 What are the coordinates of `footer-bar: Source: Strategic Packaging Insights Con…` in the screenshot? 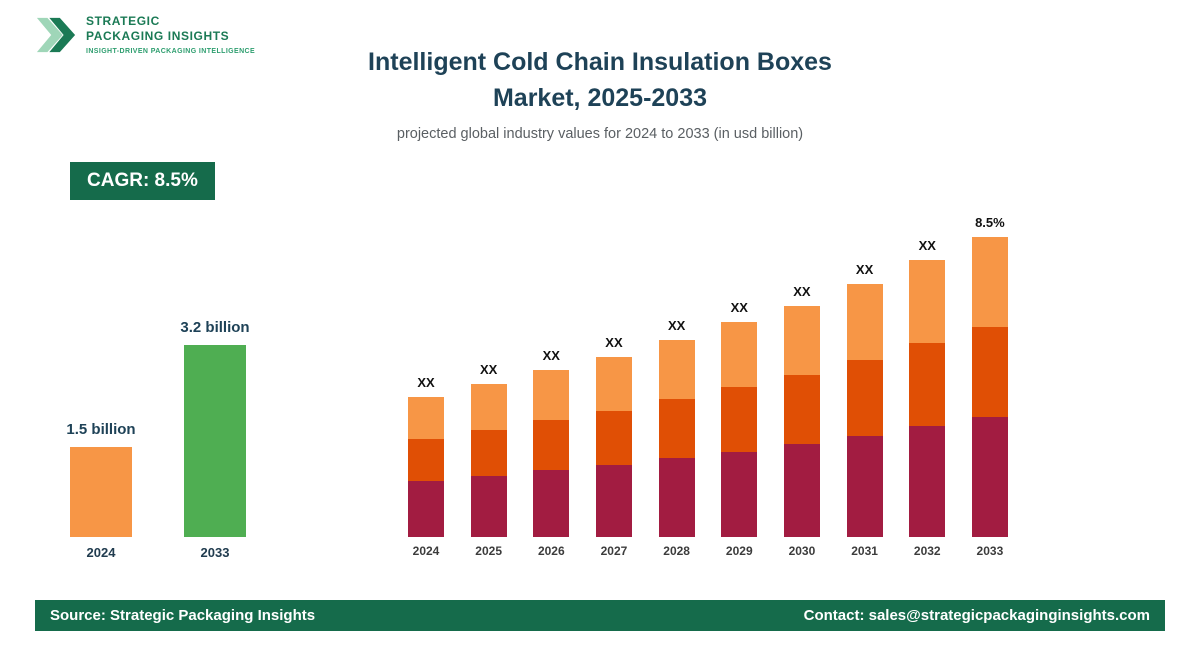 It's located at (600, 615).